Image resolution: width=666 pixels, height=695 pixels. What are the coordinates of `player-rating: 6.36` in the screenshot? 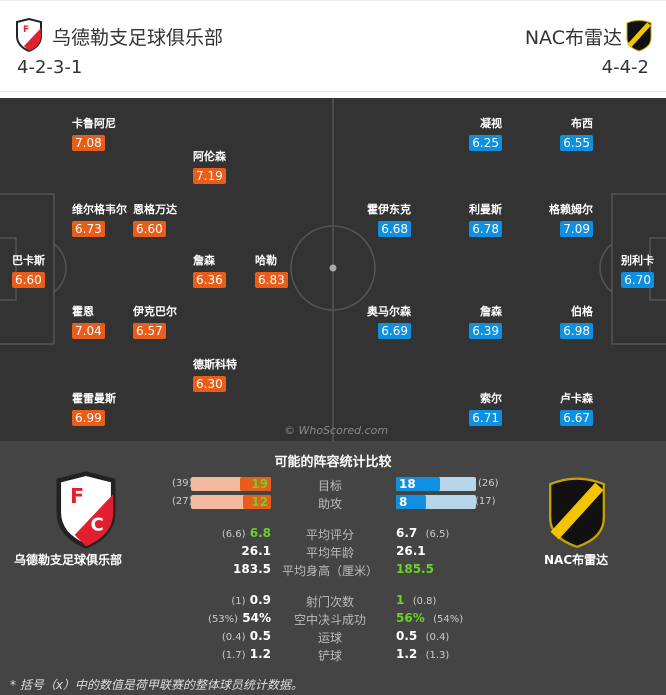 It's located at (209, 280).